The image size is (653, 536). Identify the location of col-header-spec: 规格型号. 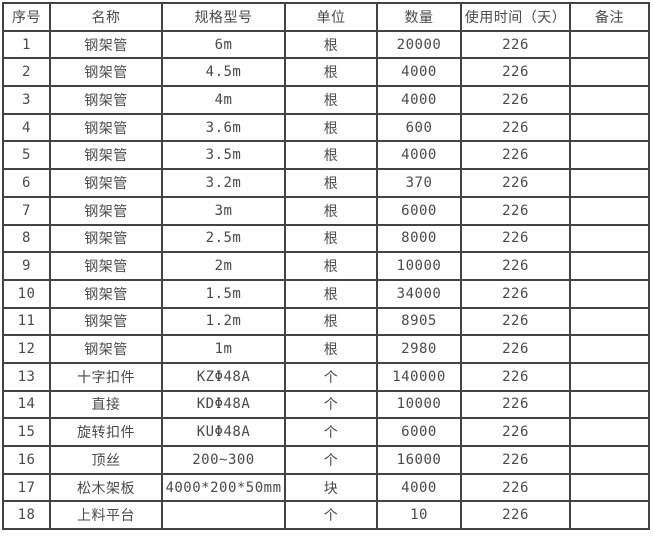
(223, 17).